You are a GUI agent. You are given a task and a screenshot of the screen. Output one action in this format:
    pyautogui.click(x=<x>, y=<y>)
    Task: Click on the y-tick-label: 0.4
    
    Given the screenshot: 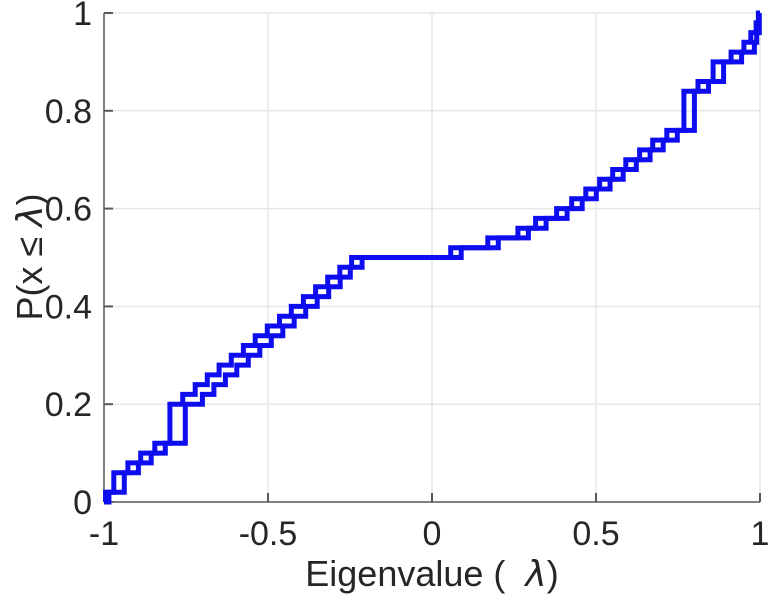 What is the action you would take?
    pyautogui.click(x=68, y=307)
    